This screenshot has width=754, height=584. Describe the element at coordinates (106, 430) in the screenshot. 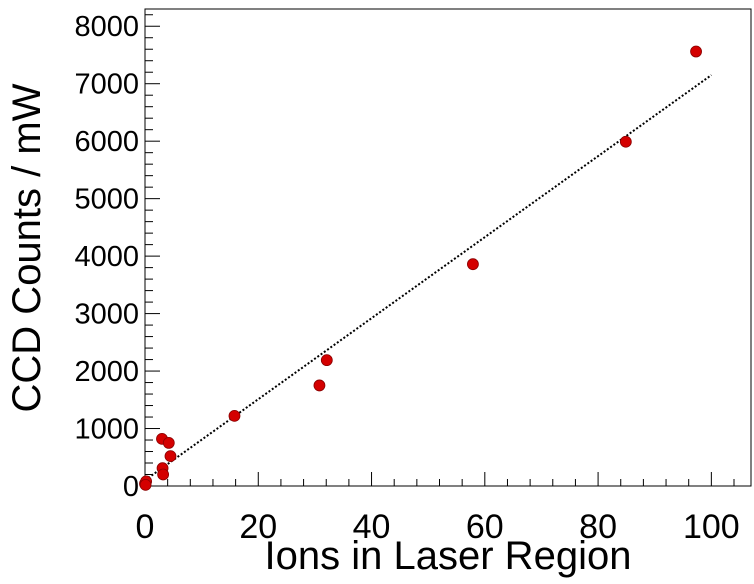

I see `y-tick-label: 1000` at that location.